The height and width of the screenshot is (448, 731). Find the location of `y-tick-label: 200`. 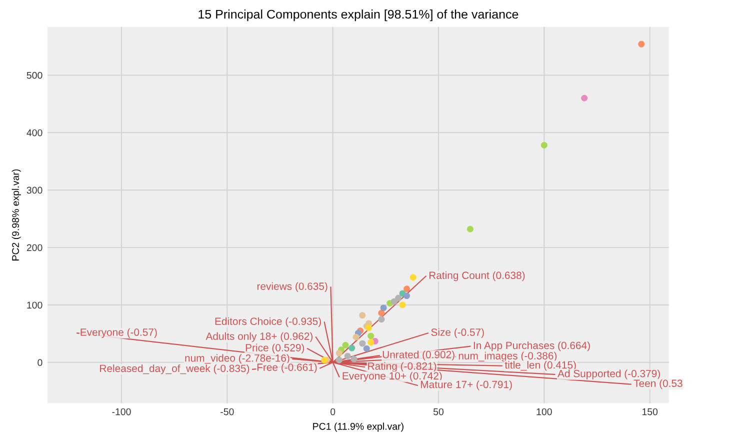

y-tick-label: 200 is located at coordinates (34, 248).